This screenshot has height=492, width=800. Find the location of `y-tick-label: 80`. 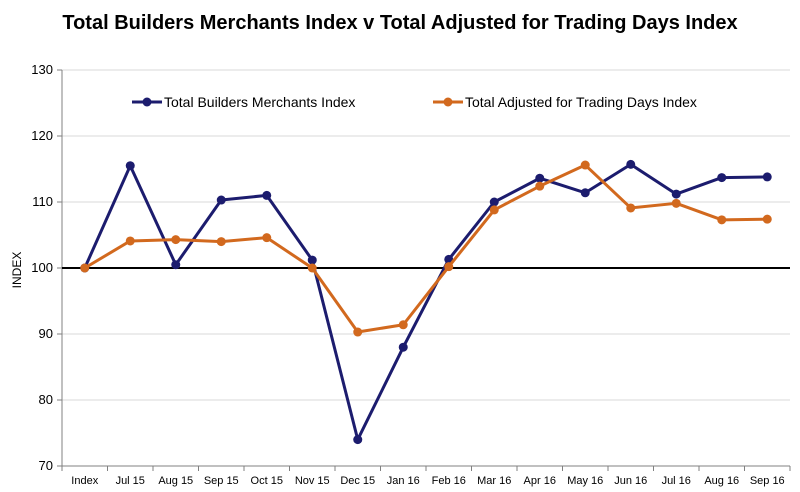

y-tick-label: 80 is located at coordinates (46, 399).